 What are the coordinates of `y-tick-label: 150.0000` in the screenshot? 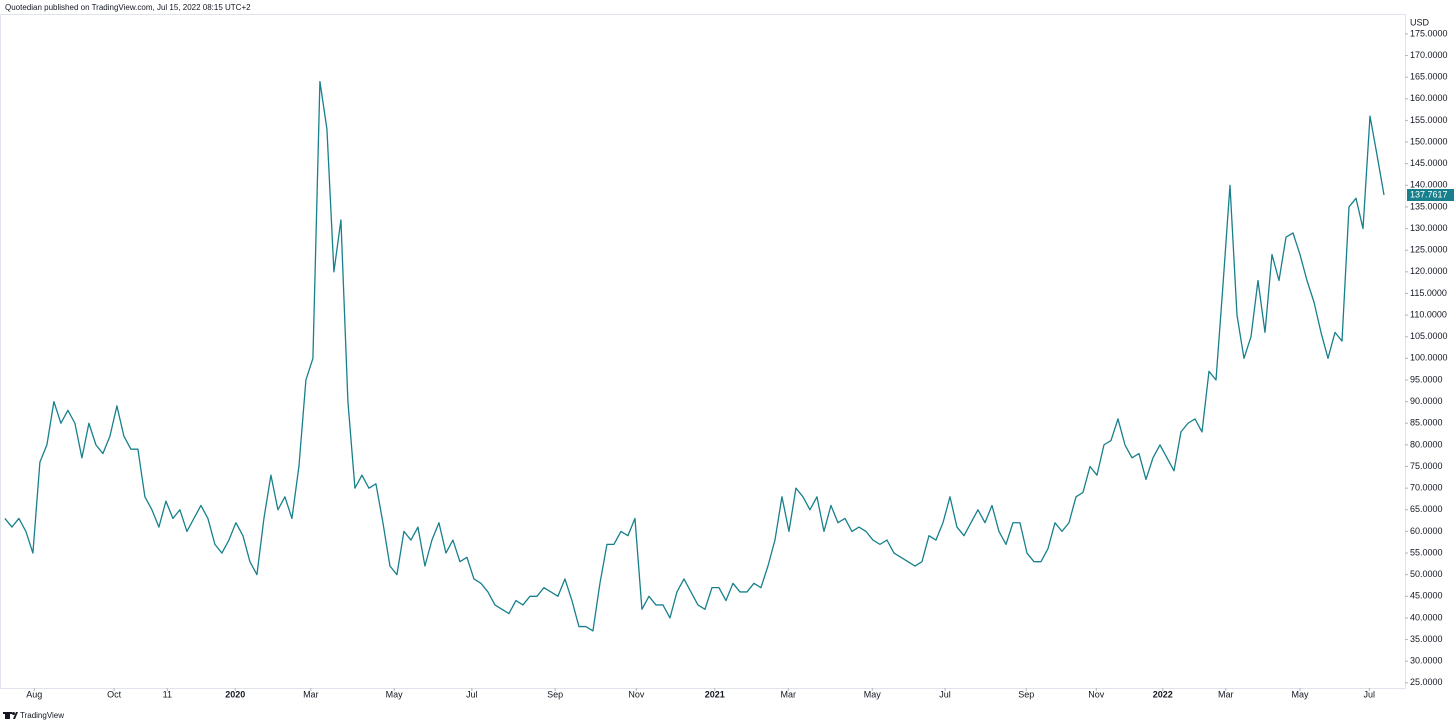 It's located at (1429, 141).